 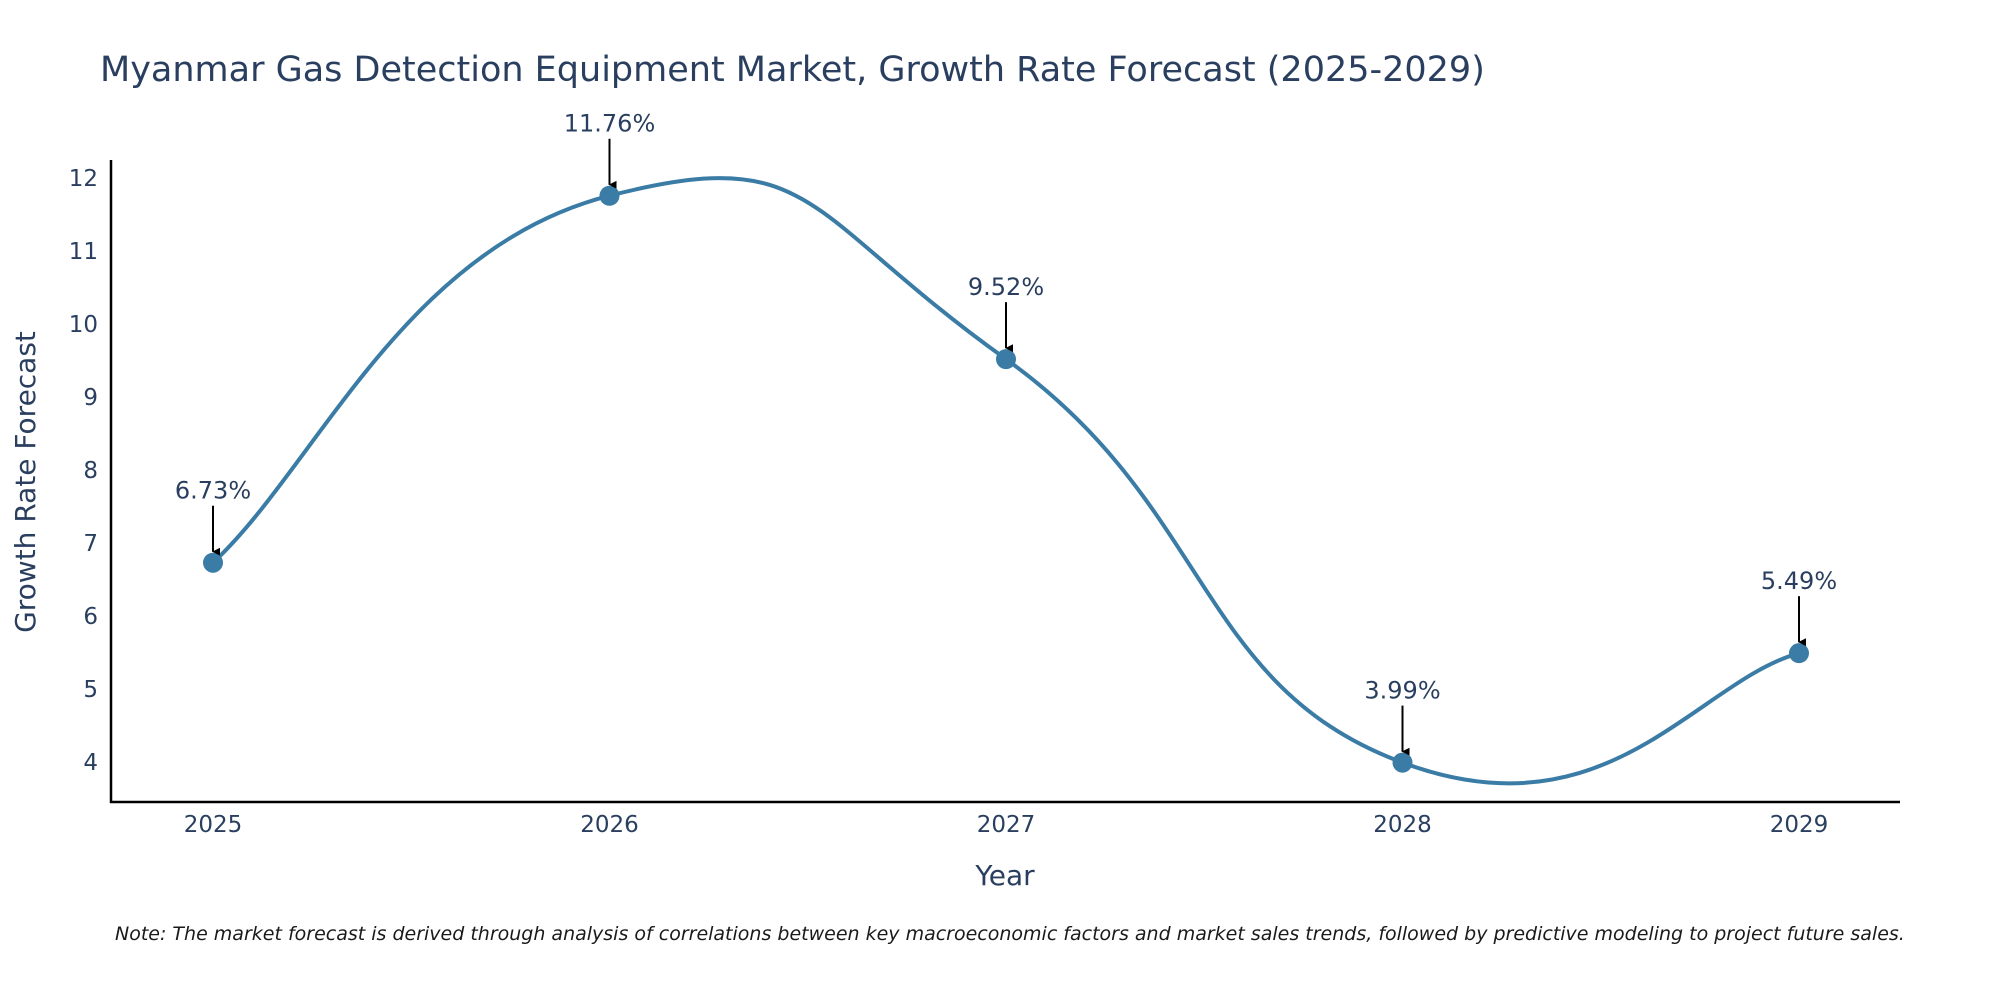 What do you see at coordinates (1402, 691) in the screenshot?
I see `data-label: 3.99%` at bounding box center [1402, 691].